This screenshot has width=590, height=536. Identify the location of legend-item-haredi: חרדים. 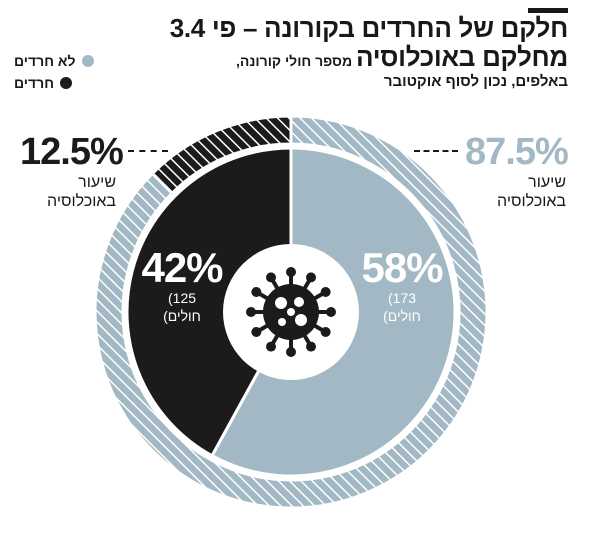
(59, 83).